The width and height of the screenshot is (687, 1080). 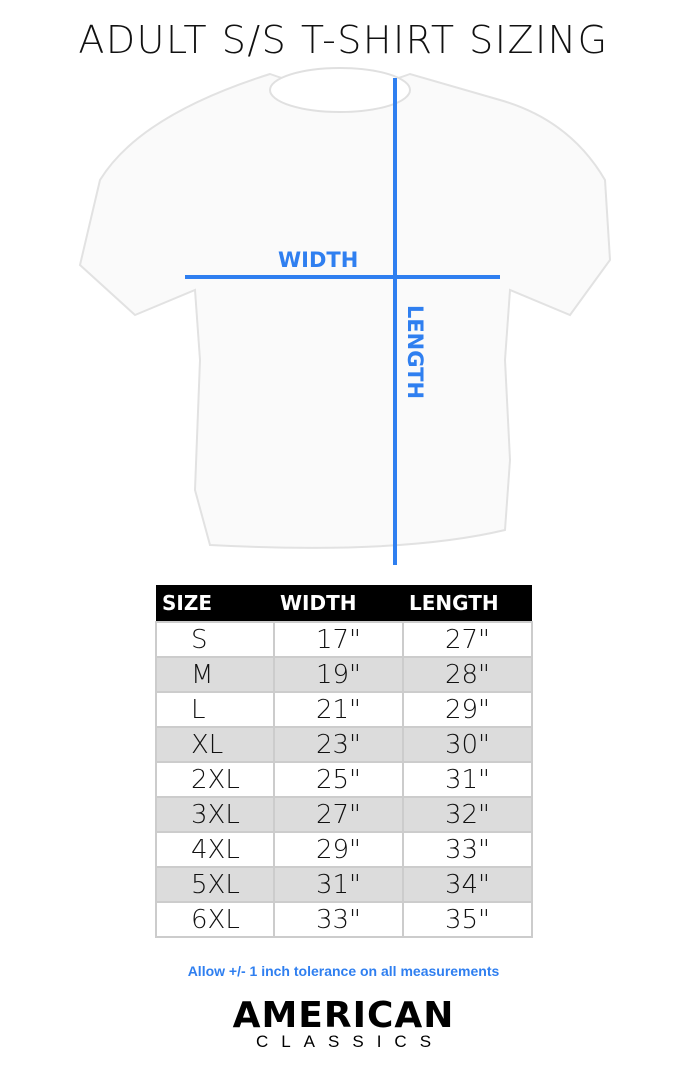 What do you see at coordinates (467, 709) in the screenshot?
I see `length-cell: 29"` at bounding box center [467, 709].